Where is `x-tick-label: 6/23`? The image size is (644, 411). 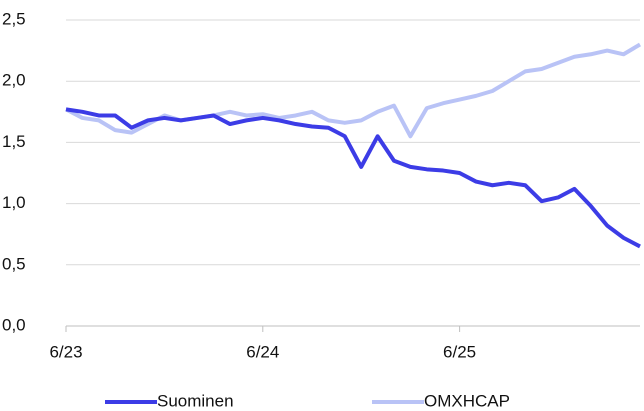 x-tick-label: 6/23 is located at coordinates (65, 351).